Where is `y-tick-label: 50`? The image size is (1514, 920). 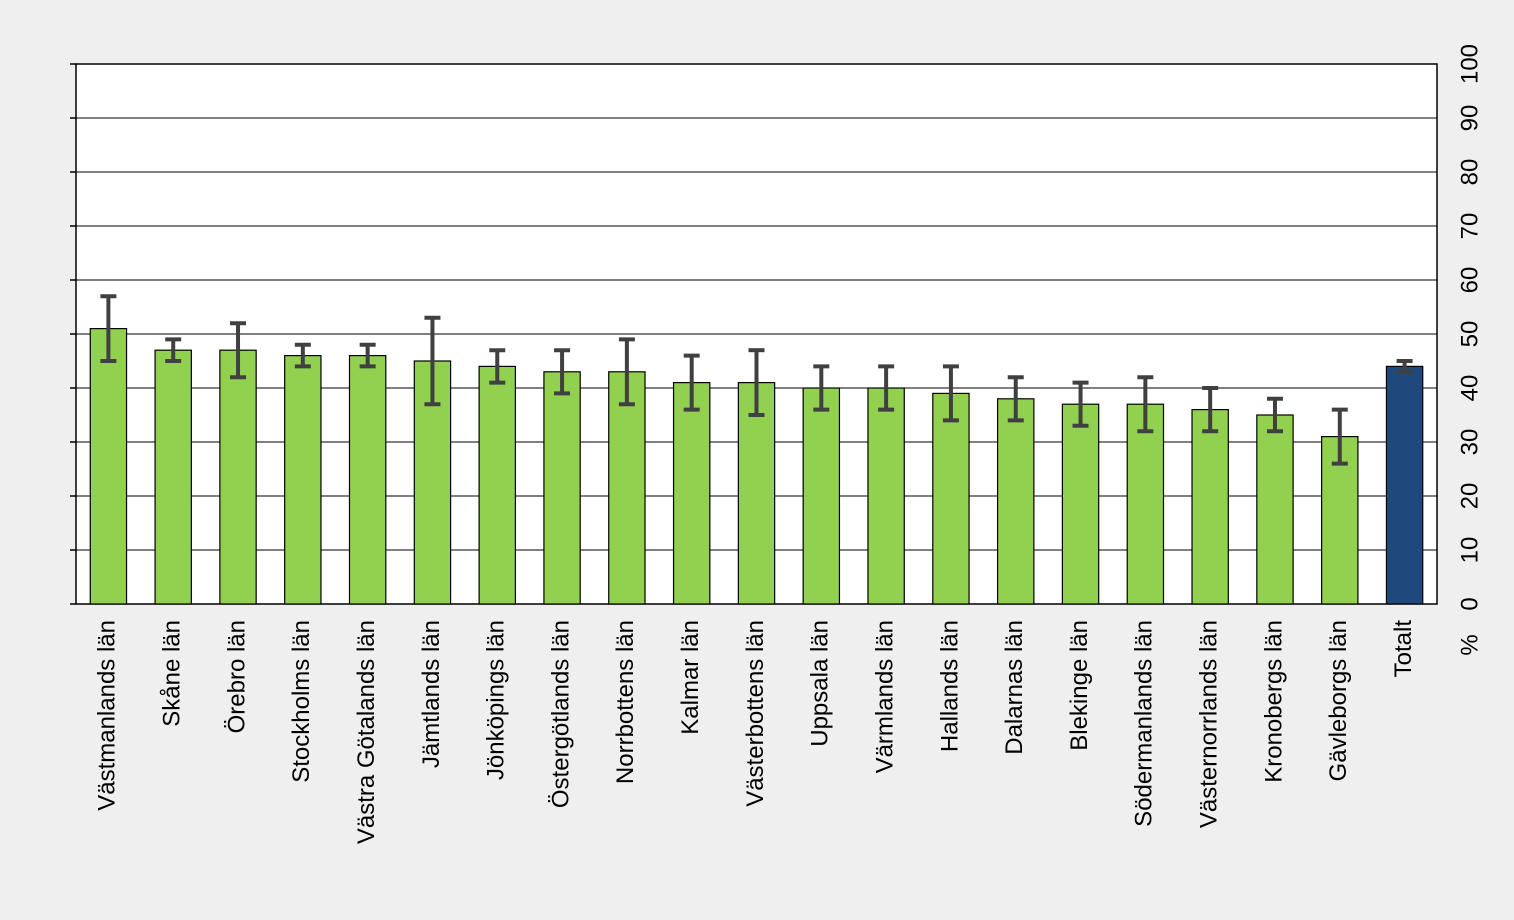
y-tick-label: 50 is located at coordinates (1469, 334).